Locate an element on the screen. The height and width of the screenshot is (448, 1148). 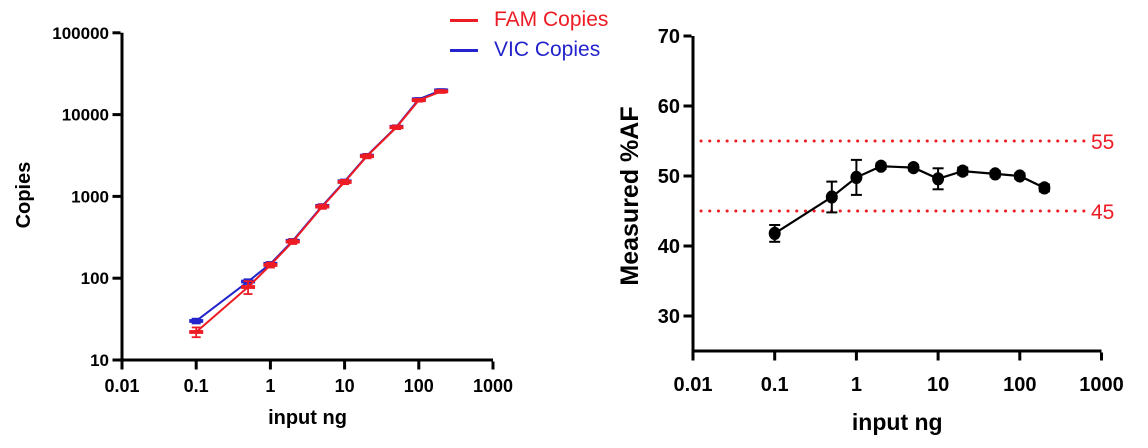
svg-text: 30 is located at coordinates (669, 317).